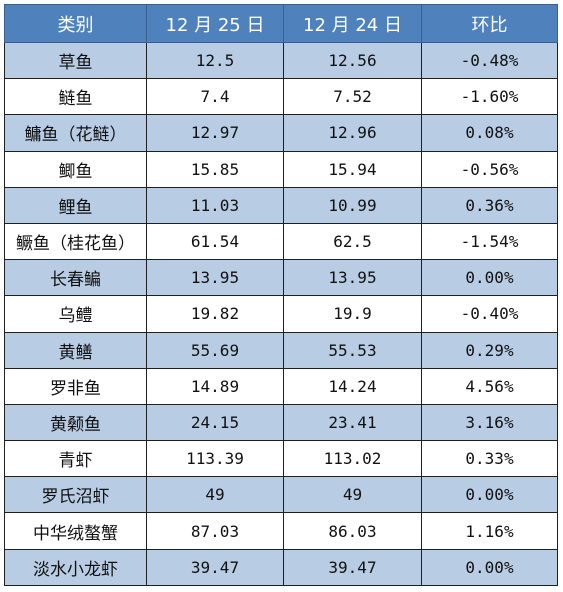 The image size is (563, 592). I want to click on cell-category: 黄鳝, so click(75, 350).